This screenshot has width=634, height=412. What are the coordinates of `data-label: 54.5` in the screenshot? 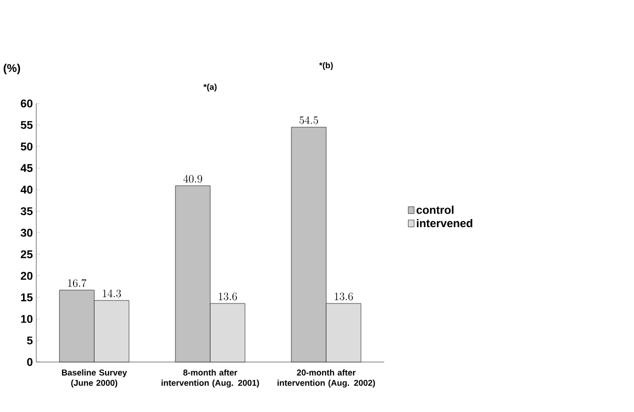 It's located at (309, 120).